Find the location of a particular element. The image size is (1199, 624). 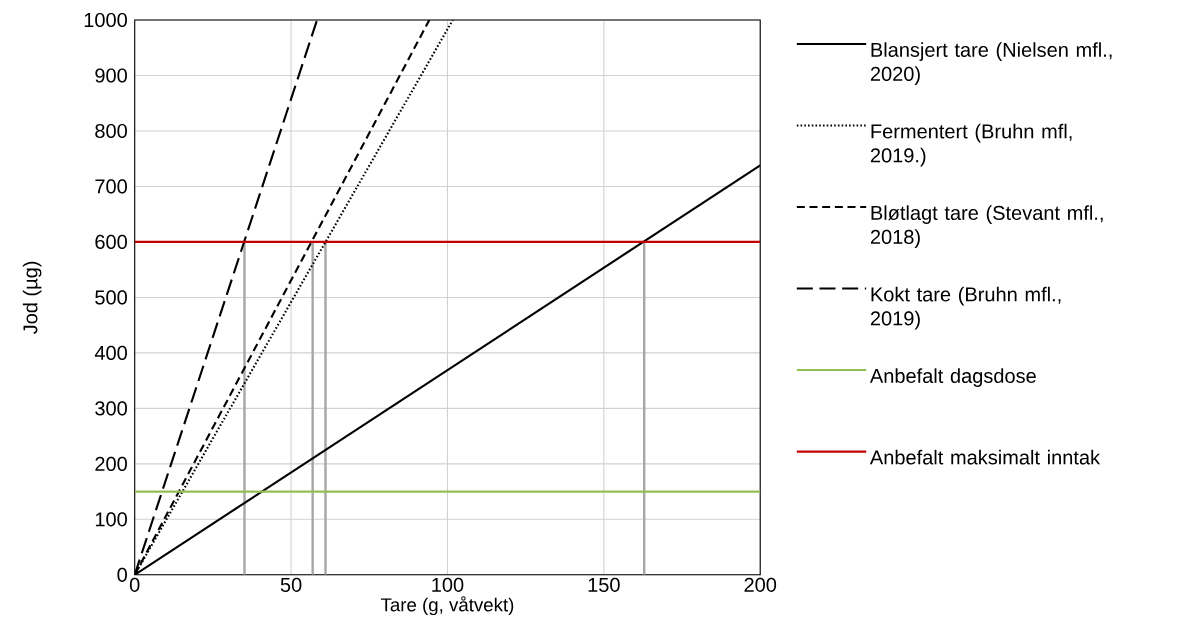

y-tick-label: 1000 is located at coordinates (105, 19).